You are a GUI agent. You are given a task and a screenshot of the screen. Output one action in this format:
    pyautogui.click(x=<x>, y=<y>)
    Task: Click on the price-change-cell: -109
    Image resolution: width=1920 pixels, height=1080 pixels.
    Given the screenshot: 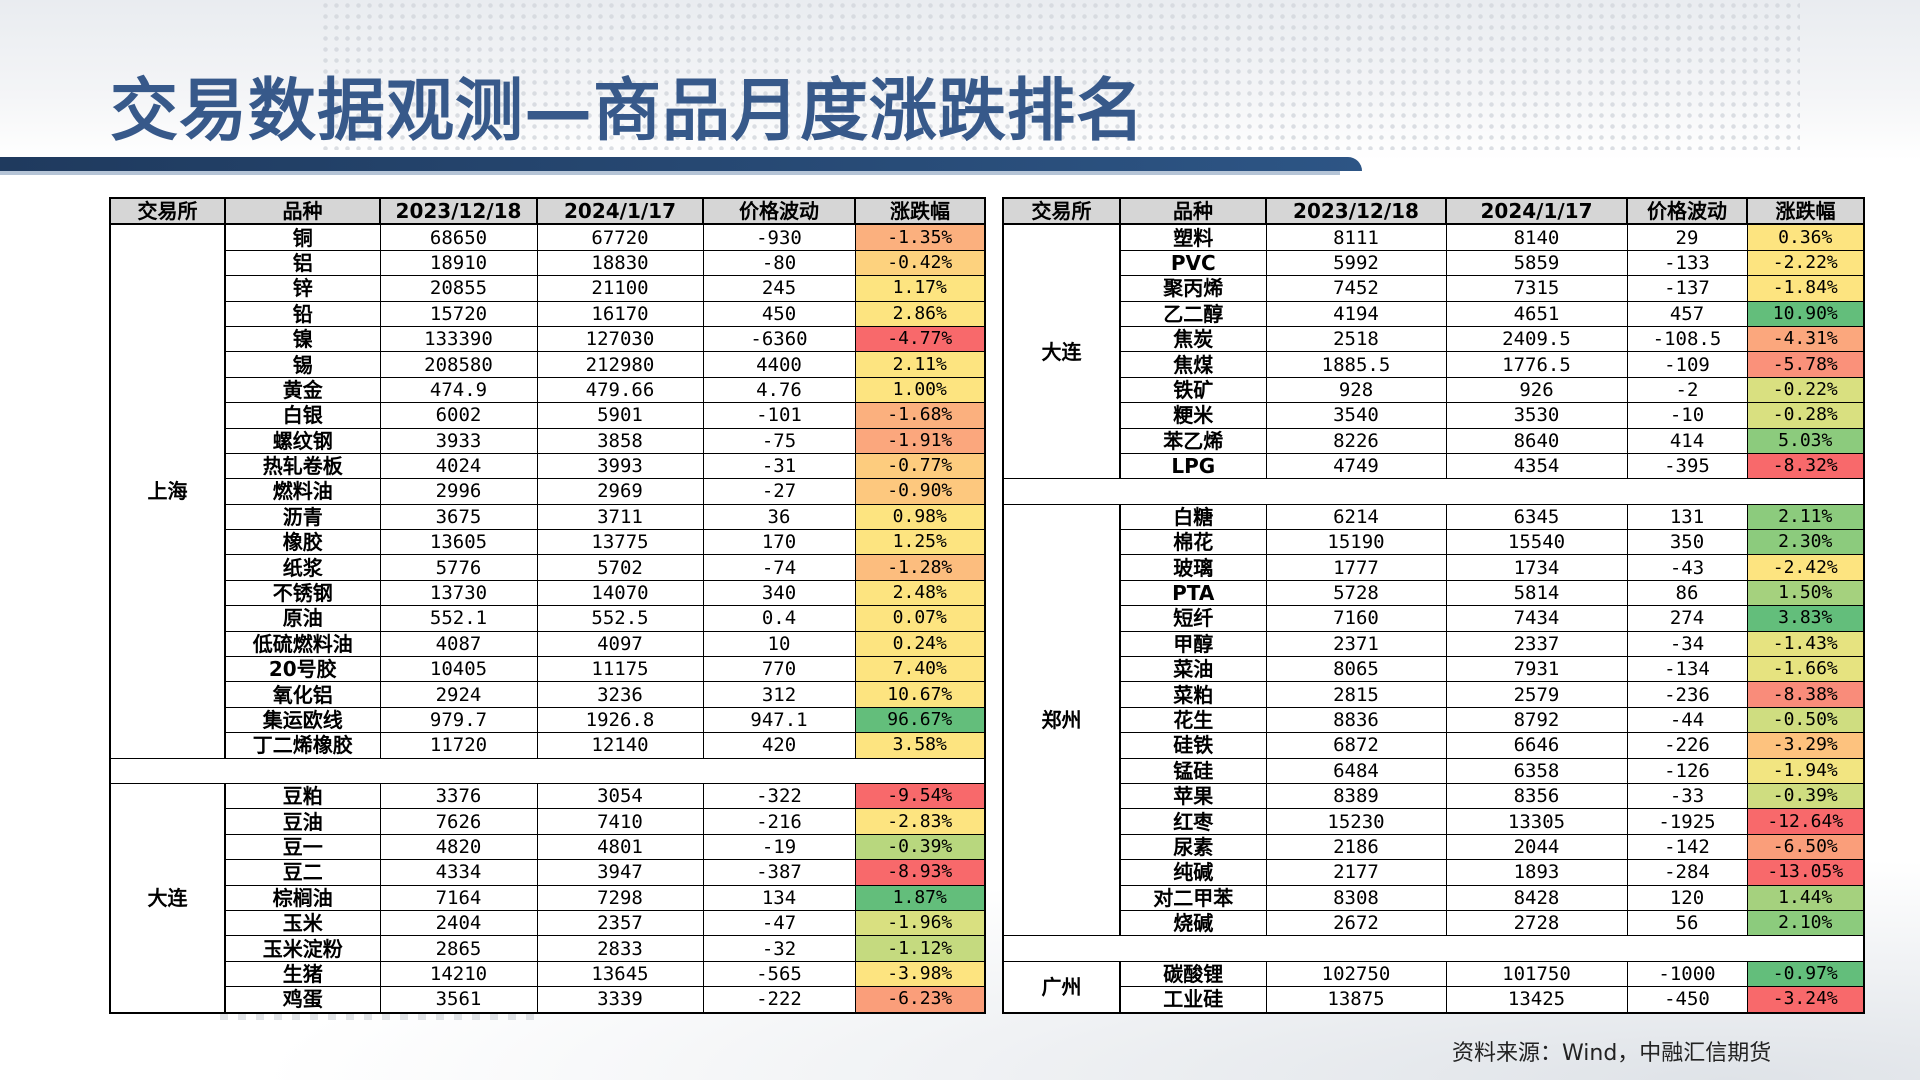 What is the action you would take?
    pyautogui.click(x=1687, y=364)
    